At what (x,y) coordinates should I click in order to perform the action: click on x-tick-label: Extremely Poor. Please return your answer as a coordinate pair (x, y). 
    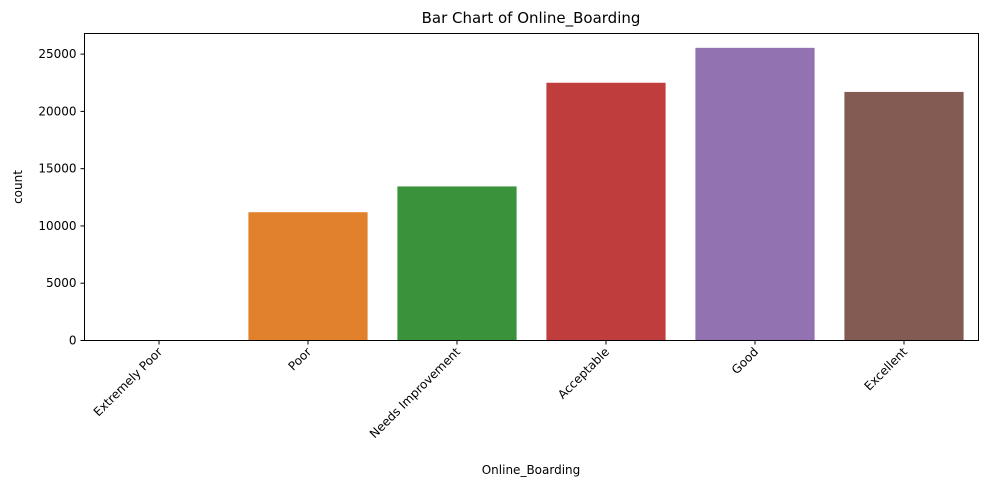
    Looking at the image, I should click on (128, 382).